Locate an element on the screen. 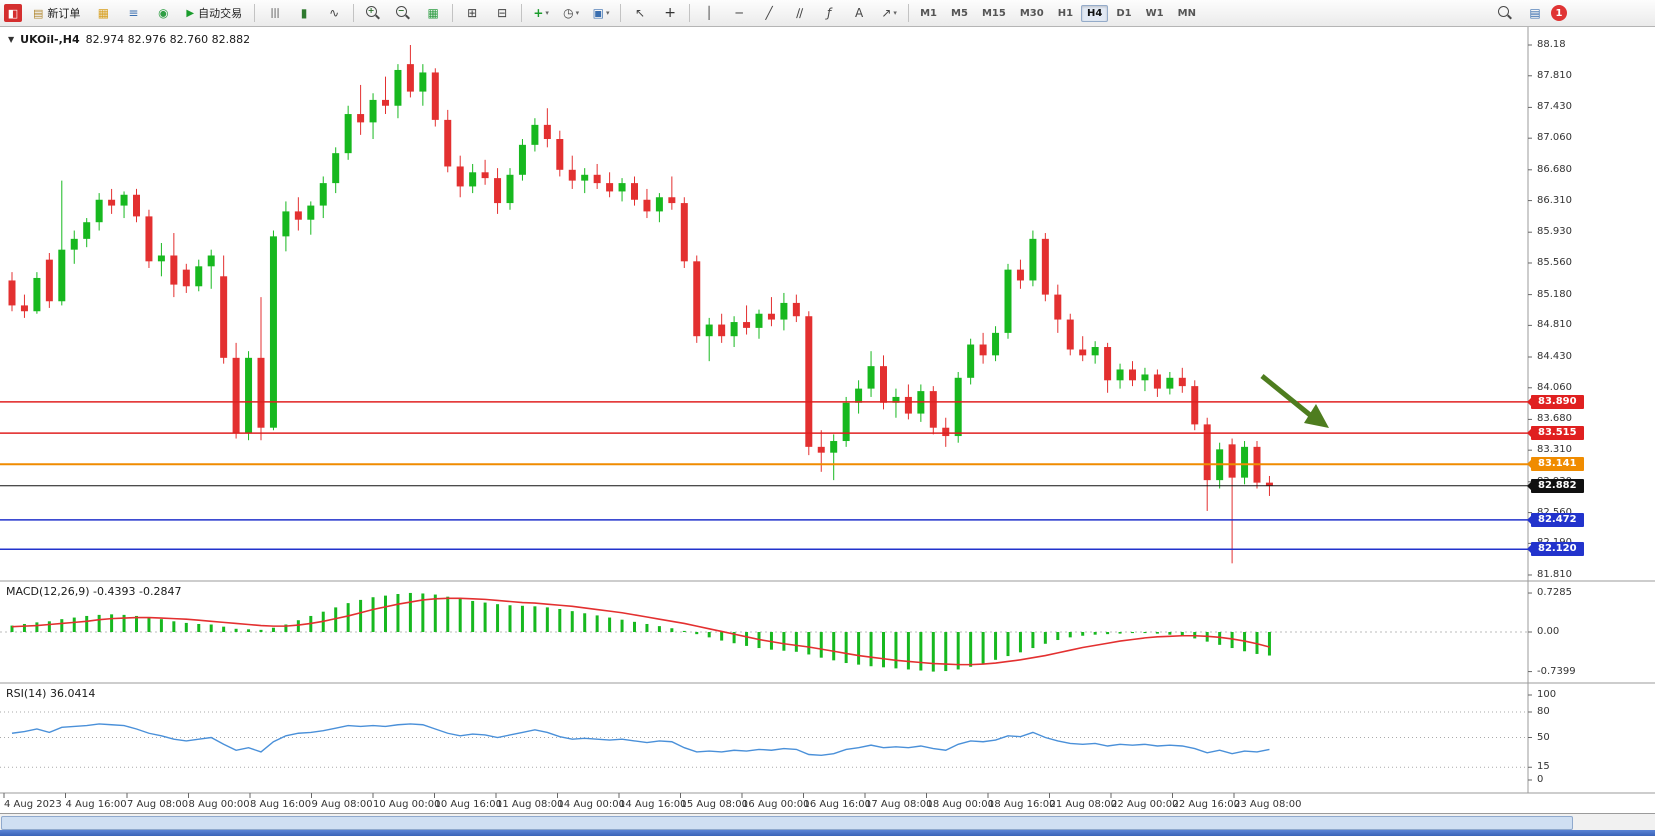  template-icon: ▣ is located at coordinates (598, 13).